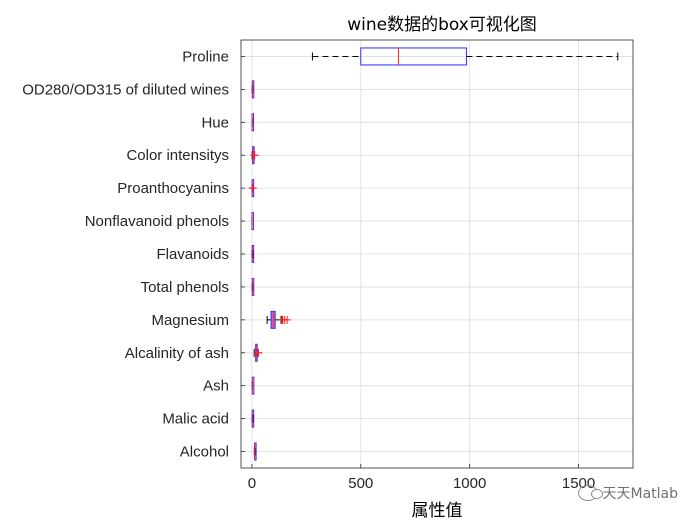 This screenshot has height=525, width=700. What do you see at coordinates (216, 386) in the screenshot?
I see `y-tick-label: Ash` at bounding box center [216, 386].